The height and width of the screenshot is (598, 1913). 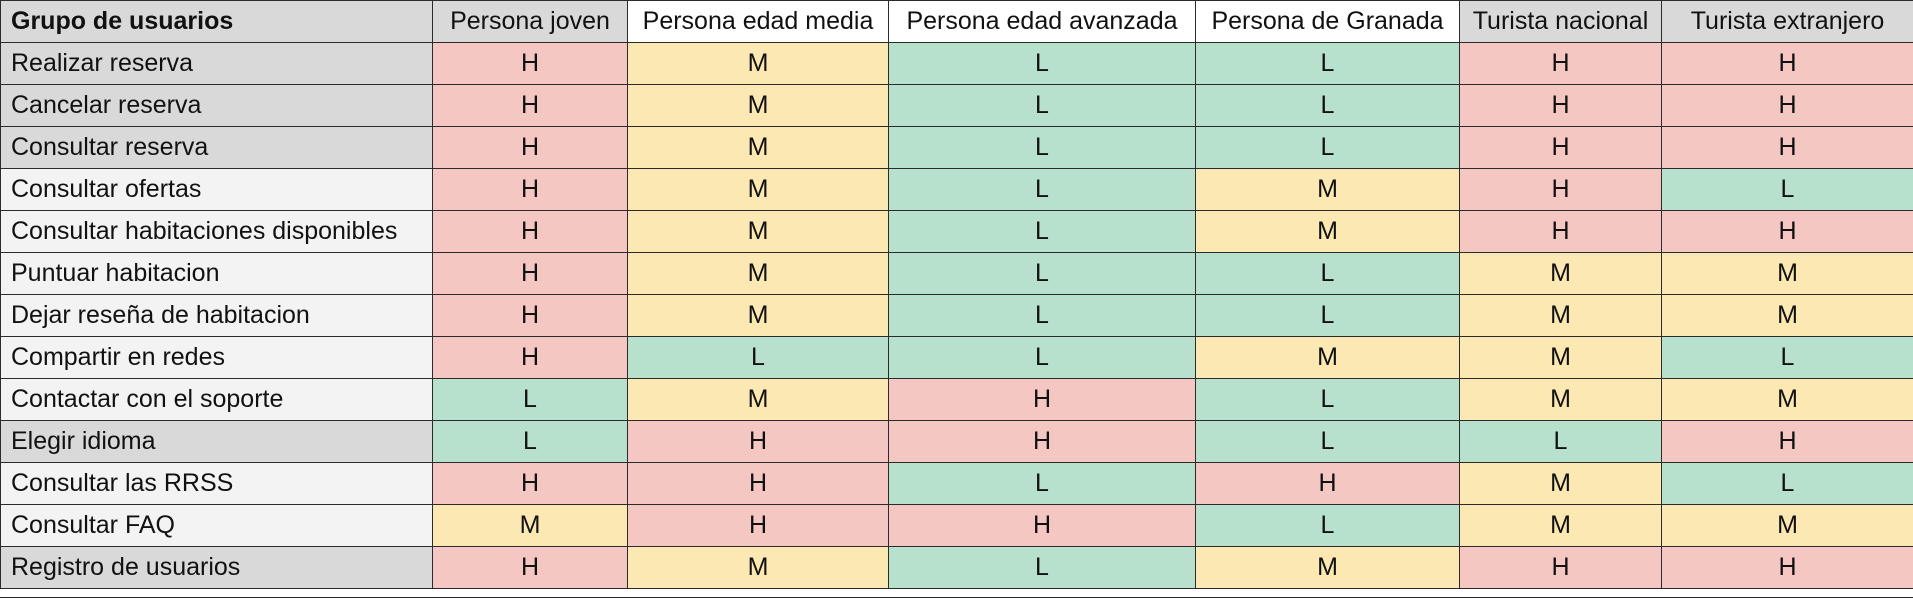 What do you see at coordinates (1787, 21) in the screenshot?
I see `column-header-turista-extranjero: Turista extranjero` at bounding box center [1787, 21].